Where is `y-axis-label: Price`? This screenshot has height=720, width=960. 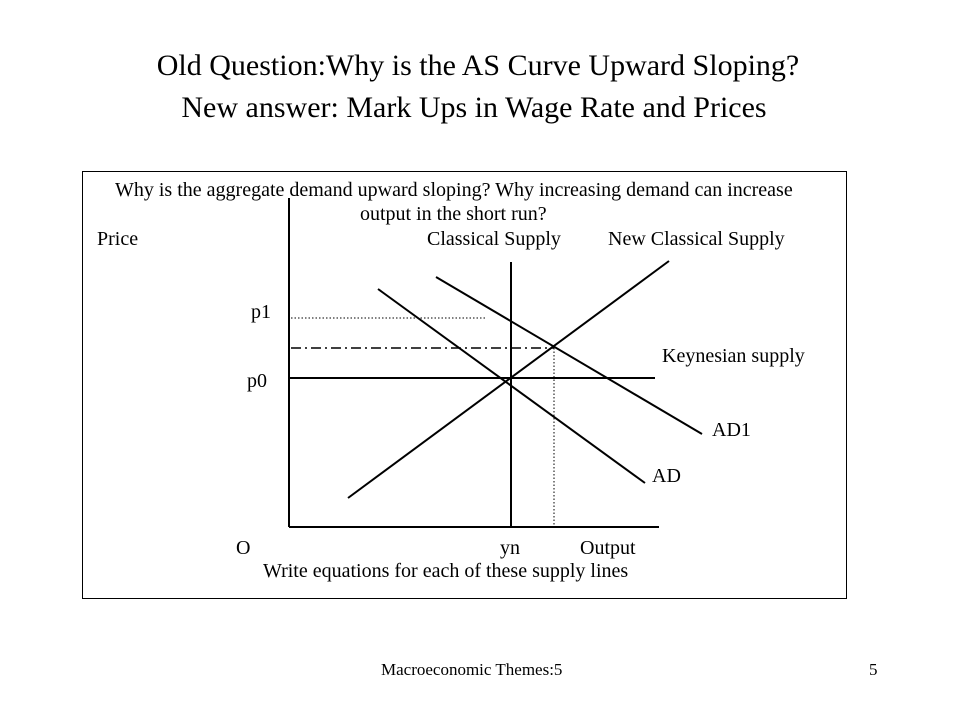 y-axis-label: Price is located at coordinates (117, 239).